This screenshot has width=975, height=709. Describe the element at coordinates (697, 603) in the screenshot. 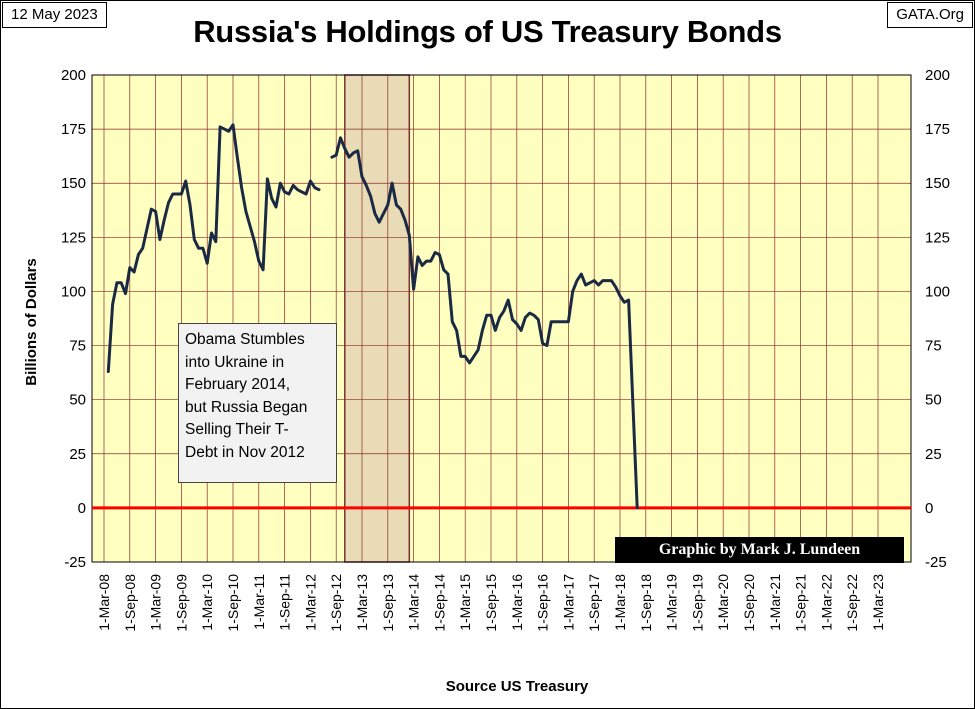

I see `x-tick-label: 1-Sep-19` at that location.